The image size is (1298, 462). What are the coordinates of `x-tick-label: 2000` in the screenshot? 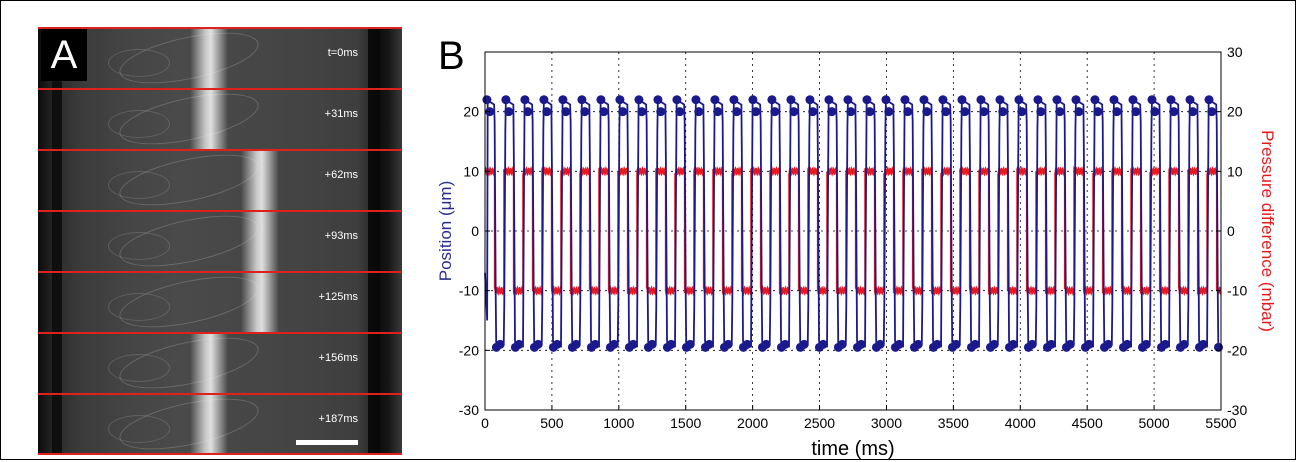 It's located at (752, 423).